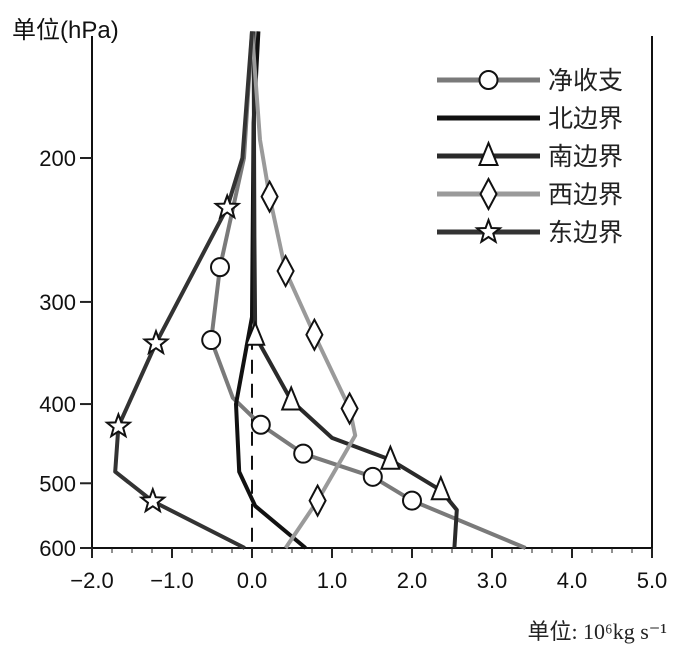  What do you see at coordinates (530, 155) in the screenshot?
I see `legend-item: 南边界` at bounding box center [530, 155].